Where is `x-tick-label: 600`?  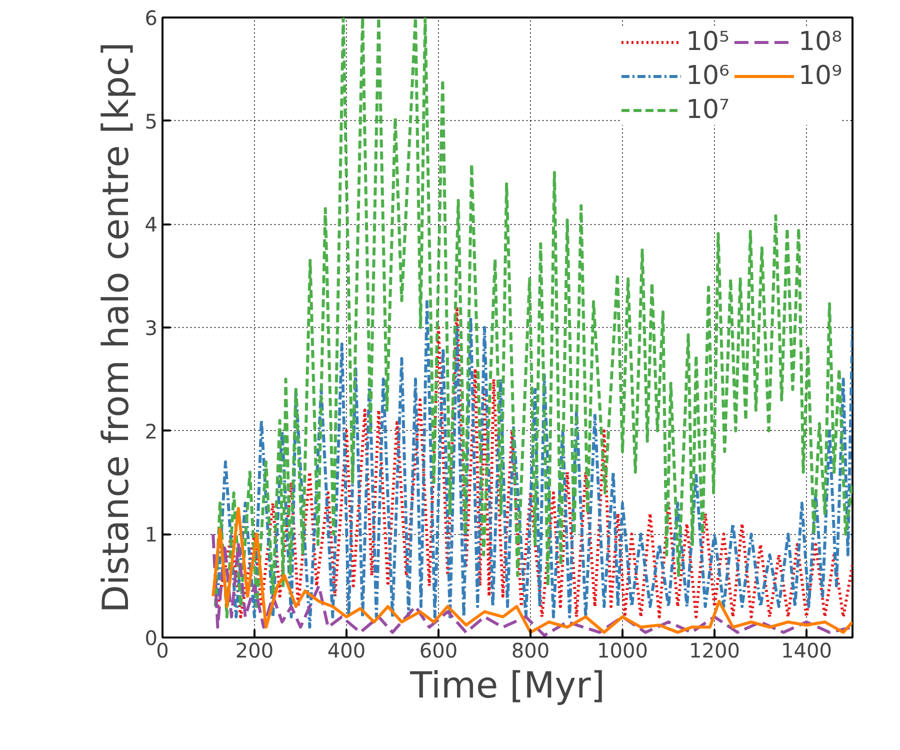
x-tick-label: 600 is located at coordinates (438, 650).